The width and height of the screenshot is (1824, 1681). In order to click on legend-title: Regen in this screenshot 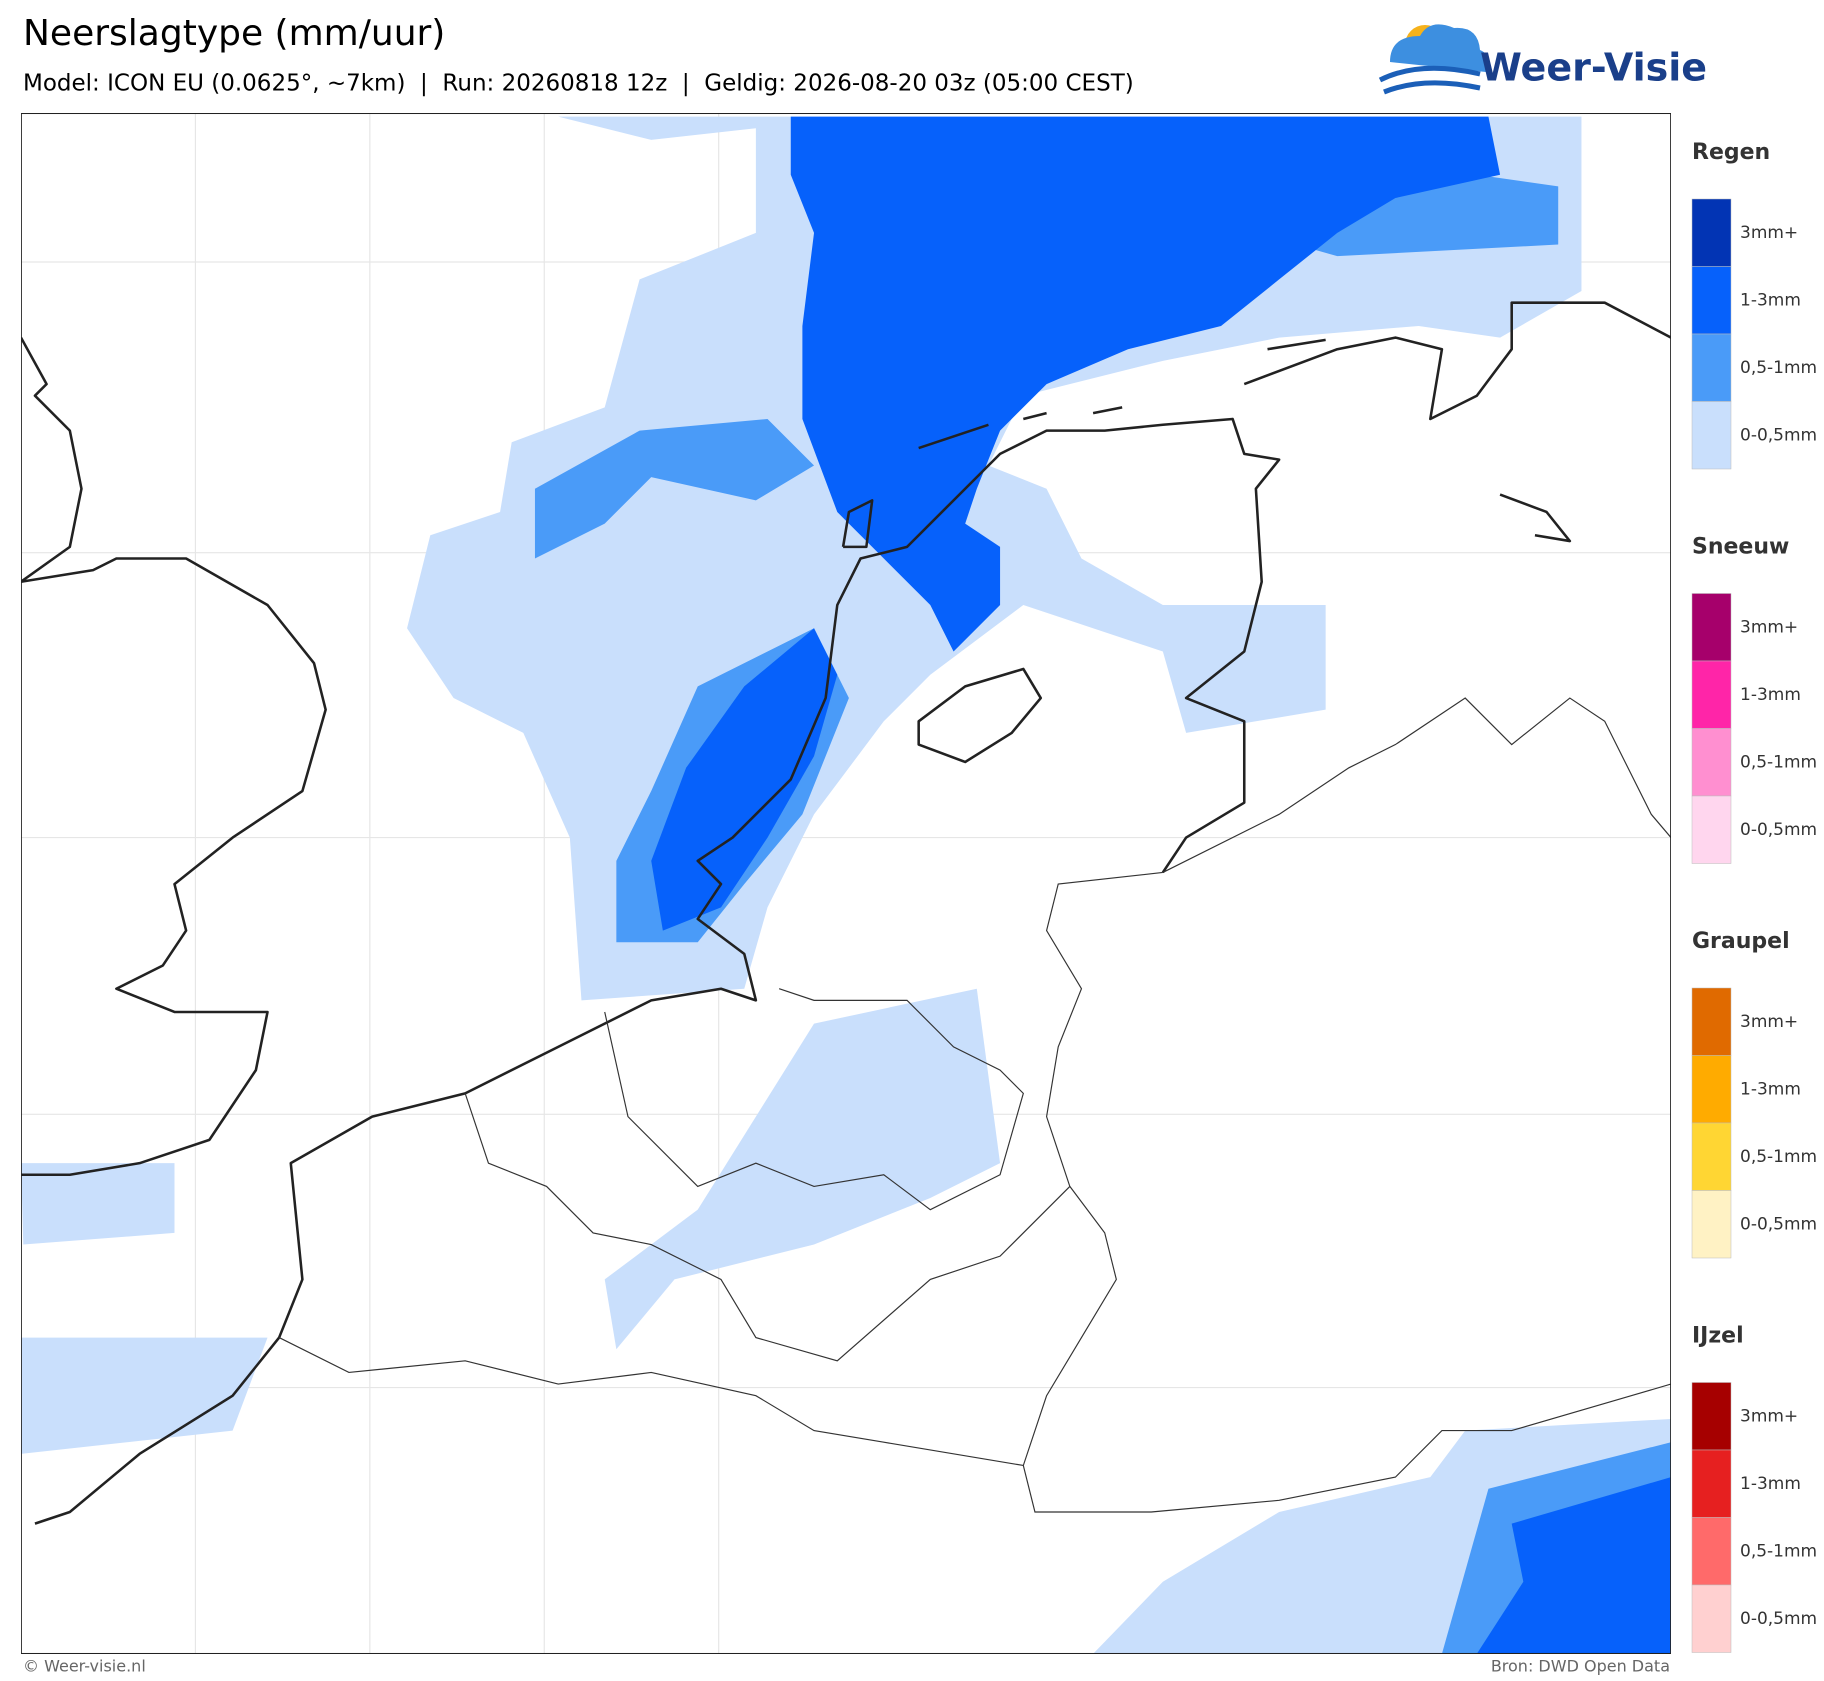, I will do `click(1731, 152)`.